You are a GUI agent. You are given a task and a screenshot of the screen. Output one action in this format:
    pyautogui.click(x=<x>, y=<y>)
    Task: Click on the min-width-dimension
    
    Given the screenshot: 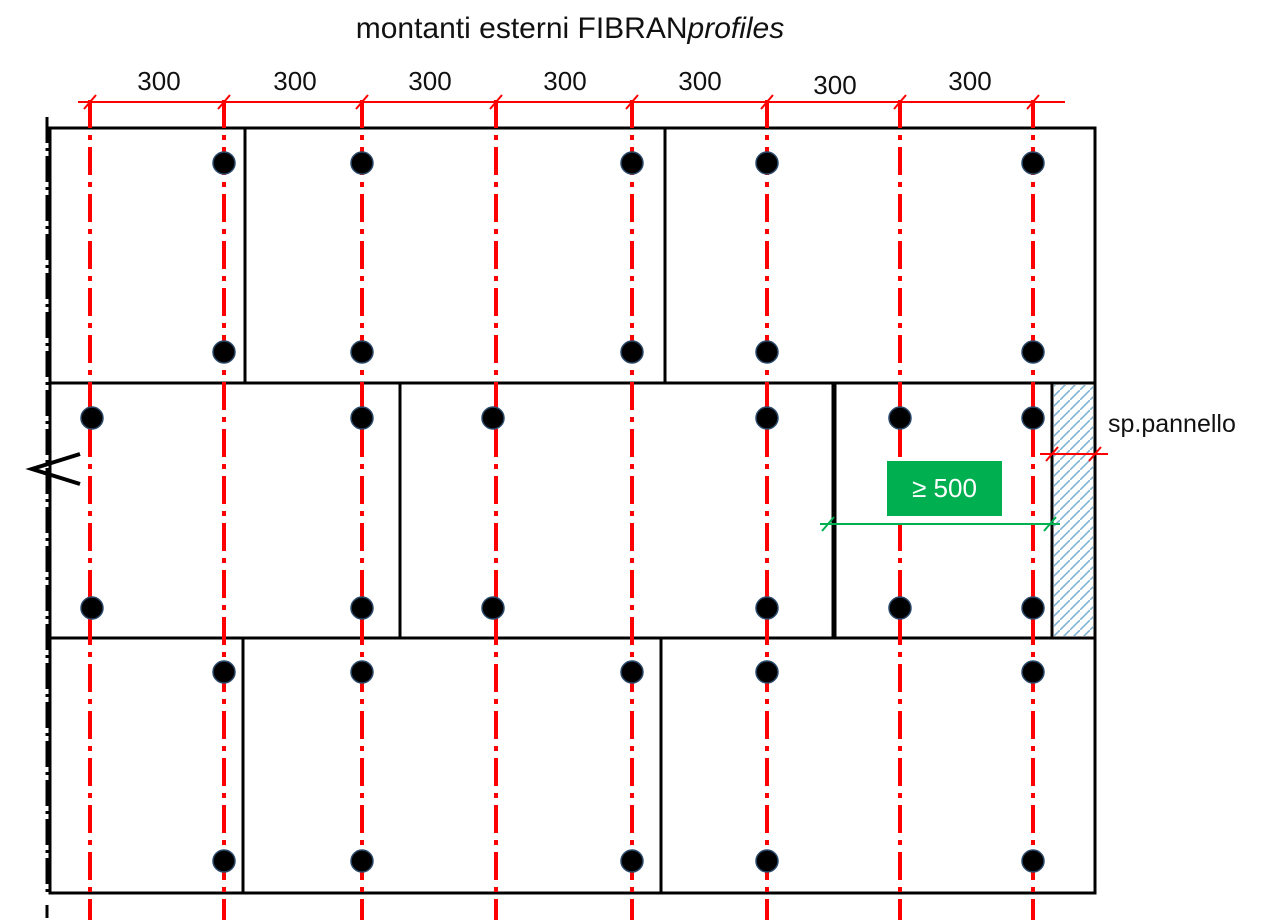 What is the action you would take?
    pyautogui.click(x=940, y=524)
    